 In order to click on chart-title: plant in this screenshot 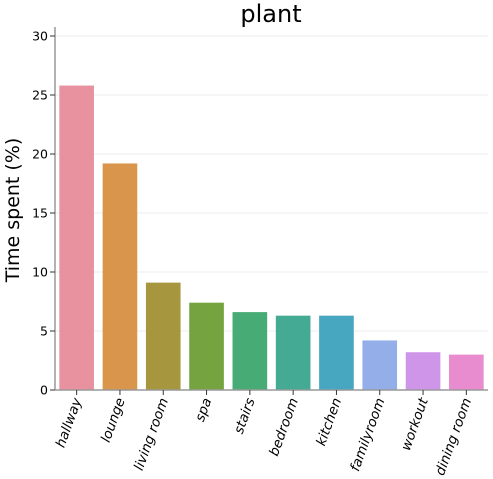, I will do `click(270, 14)`.